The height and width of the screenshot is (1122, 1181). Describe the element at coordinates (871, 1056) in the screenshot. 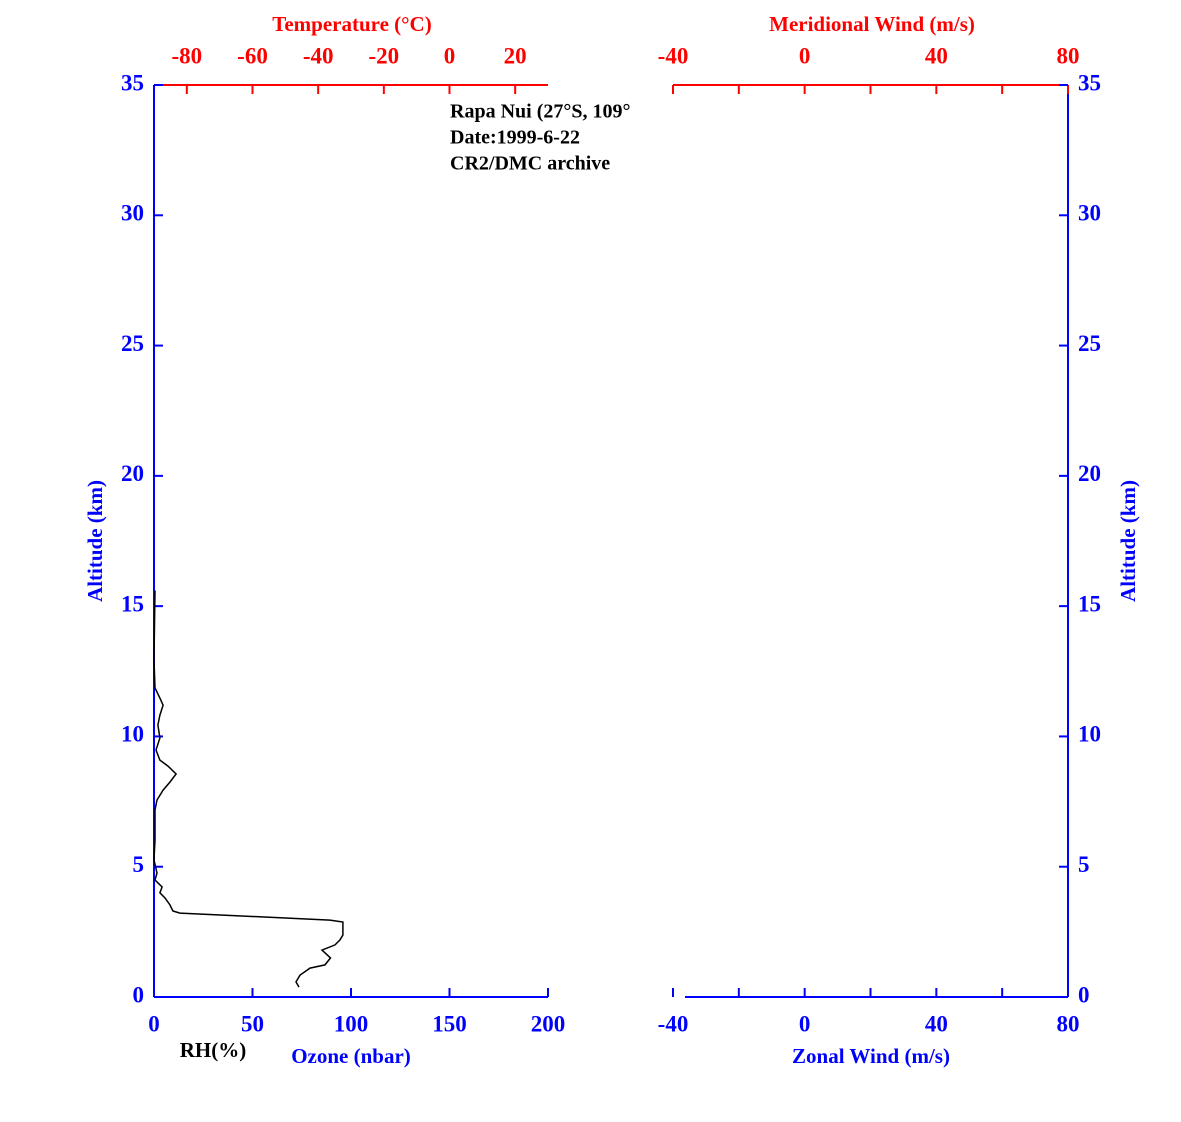

I see `x-axis-label: Zonal Wind (m/s)` at that location.